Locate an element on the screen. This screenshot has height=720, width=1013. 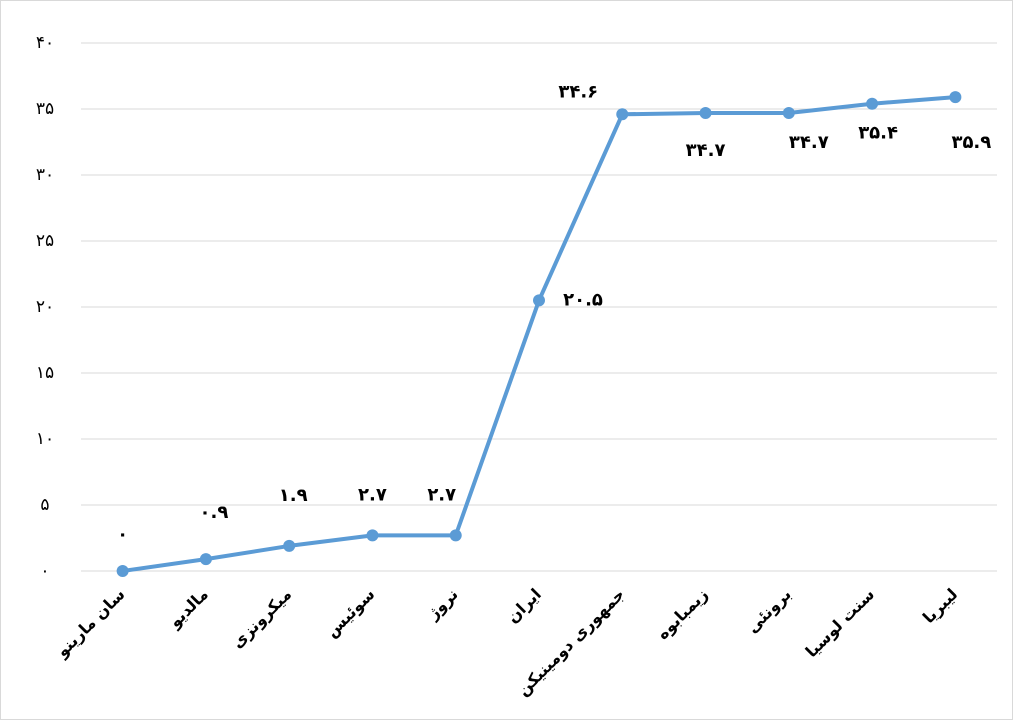
y-tick-label: ۳۵ is located at coordinates (45, 109).